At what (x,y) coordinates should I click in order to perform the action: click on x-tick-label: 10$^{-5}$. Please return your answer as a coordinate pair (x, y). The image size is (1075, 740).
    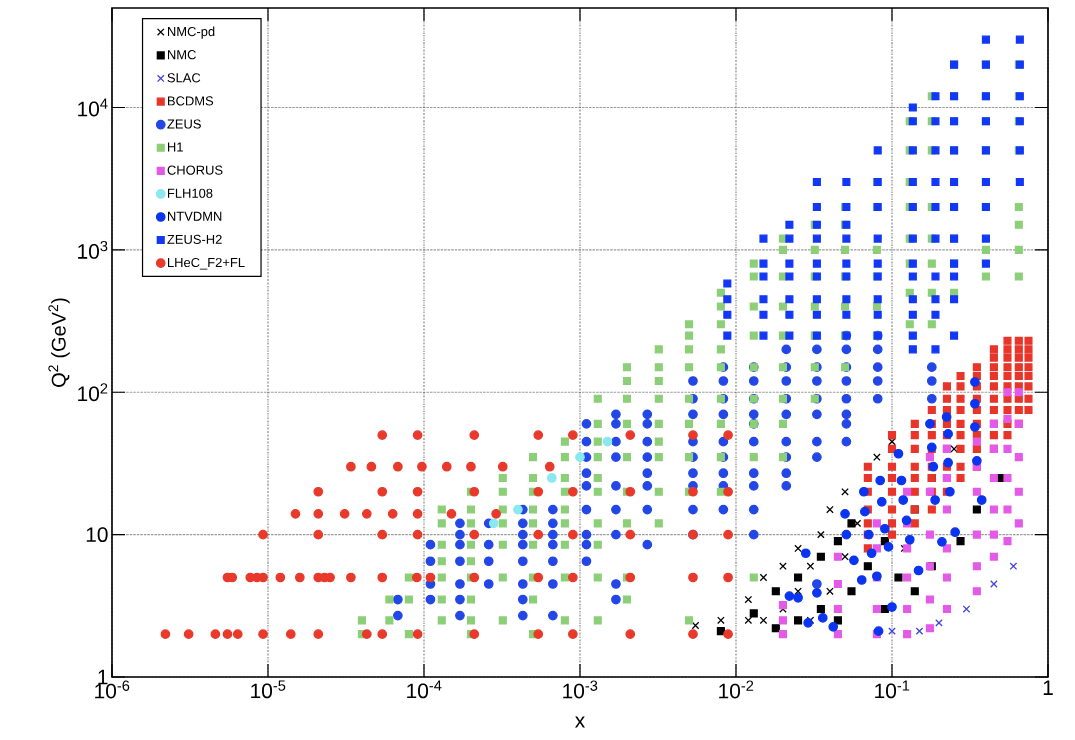
    Looking at the image, I should click on (268, 689).